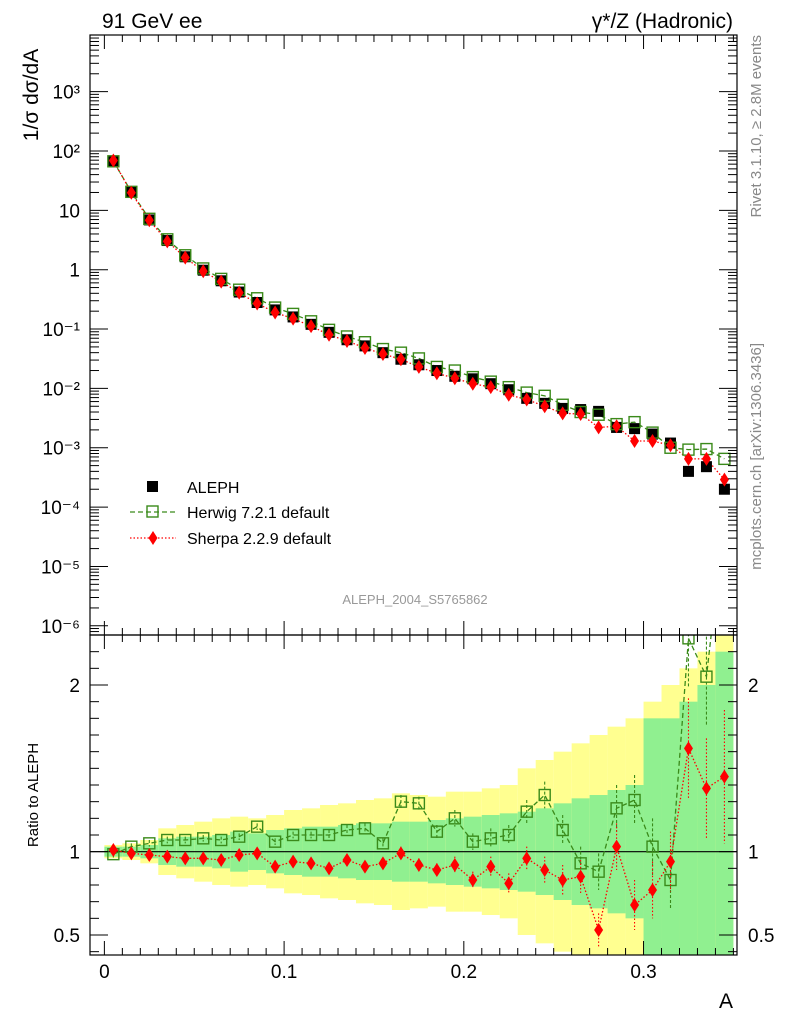 The width and height of the screenshot is (786, 1024). I want to click on ratio-y-tick-label-right: 0.5, so click(761, 936).